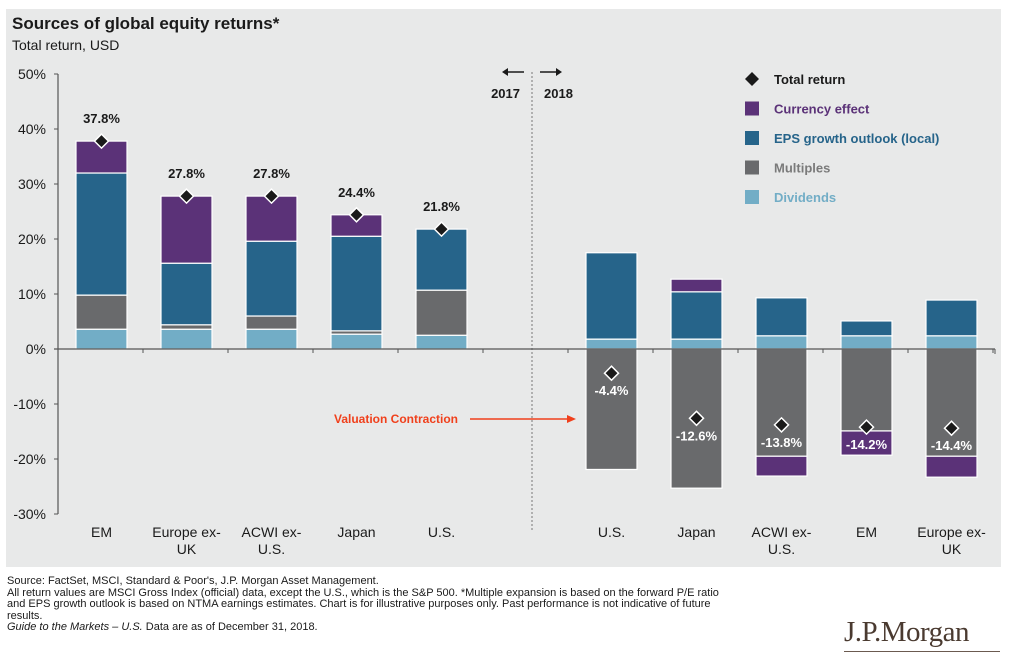 Image resolution: width=1023 pixels, height=659 pixels. What do you see at coordinates (441, 206) in the screenshot?
I see `total-return-label: 21.8%` at bounding box center [441, 206].